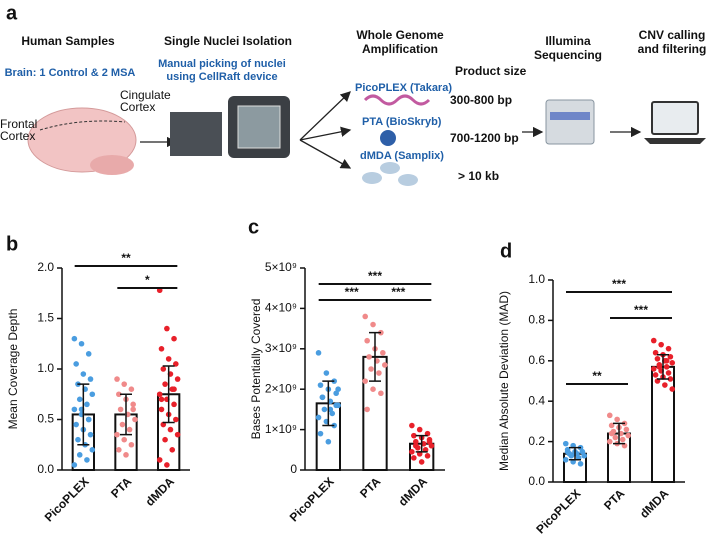 The image size is (708, 552). I want to click on laptop-icon, so click(675, 118).